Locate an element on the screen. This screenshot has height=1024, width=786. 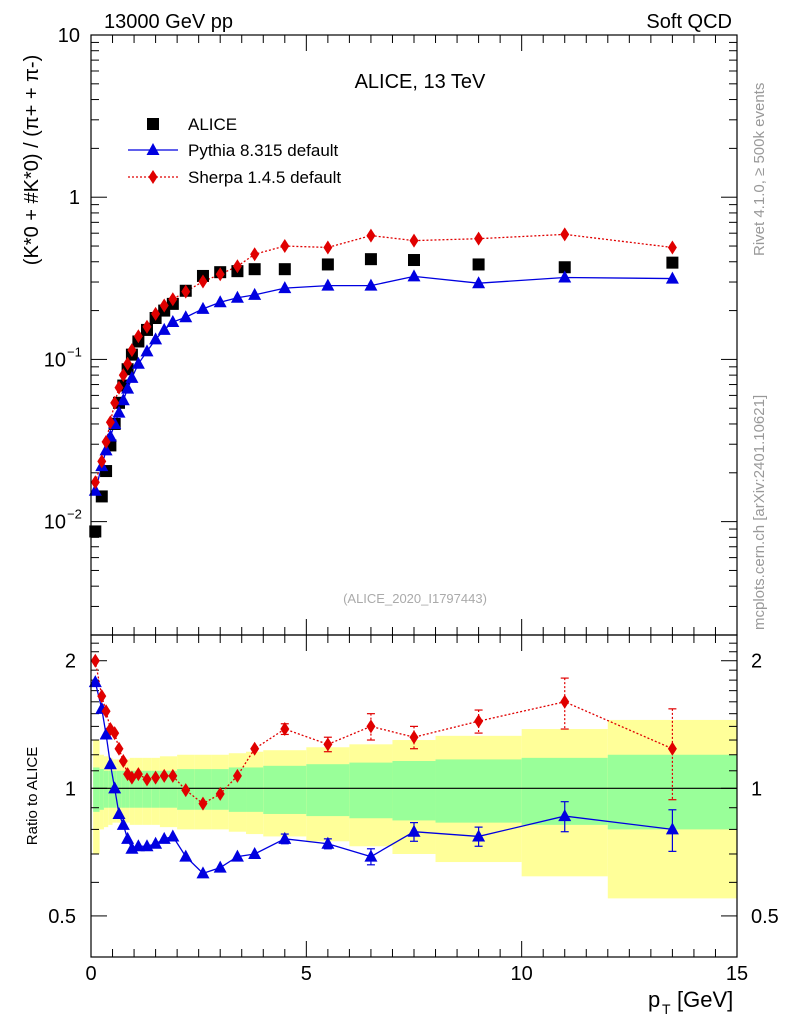
legend-label: Pythia 8.315 default is located at coordinates (263, 150).